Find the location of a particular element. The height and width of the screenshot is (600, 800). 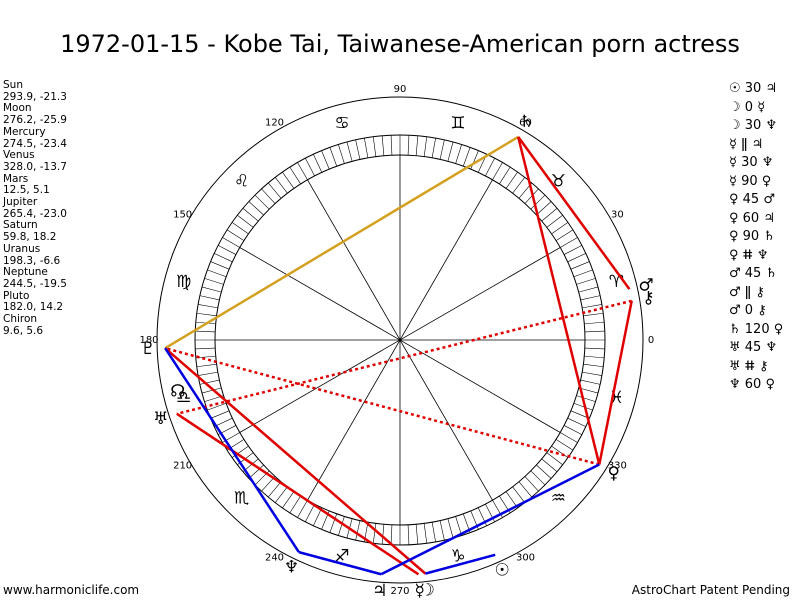

planet-glyph: ♂ is located at coordinates (645, 285).